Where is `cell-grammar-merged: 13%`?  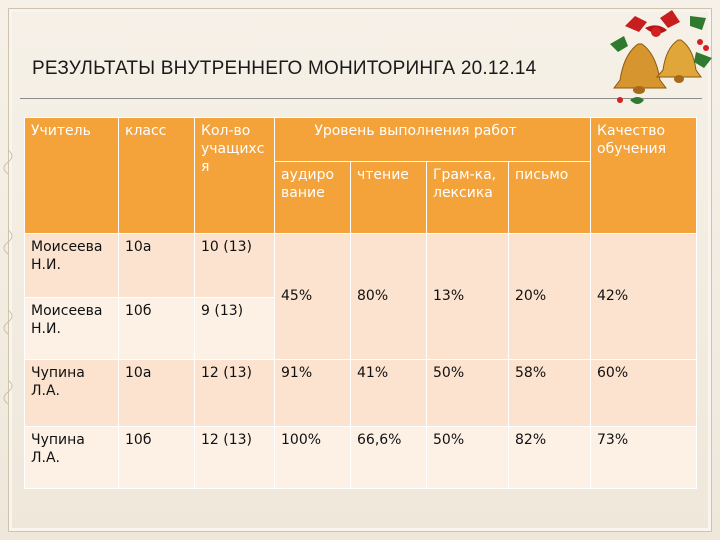
cell-grammar-merged: 13% is located at coordinates (467, 296).